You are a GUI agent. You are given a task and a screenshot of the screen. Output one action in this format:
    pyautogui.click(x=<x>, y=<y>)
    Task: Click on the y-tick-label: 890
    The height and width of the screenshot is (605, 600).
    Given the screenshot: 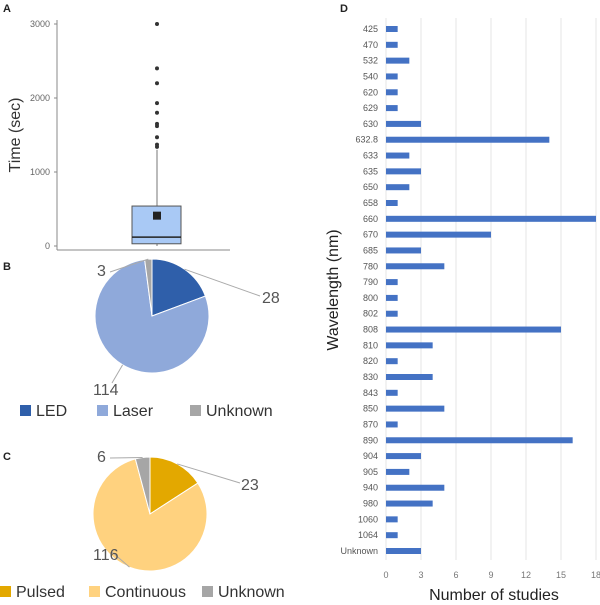 What is the action you would take?
    pyautogui.click(x=370, y=440)
    